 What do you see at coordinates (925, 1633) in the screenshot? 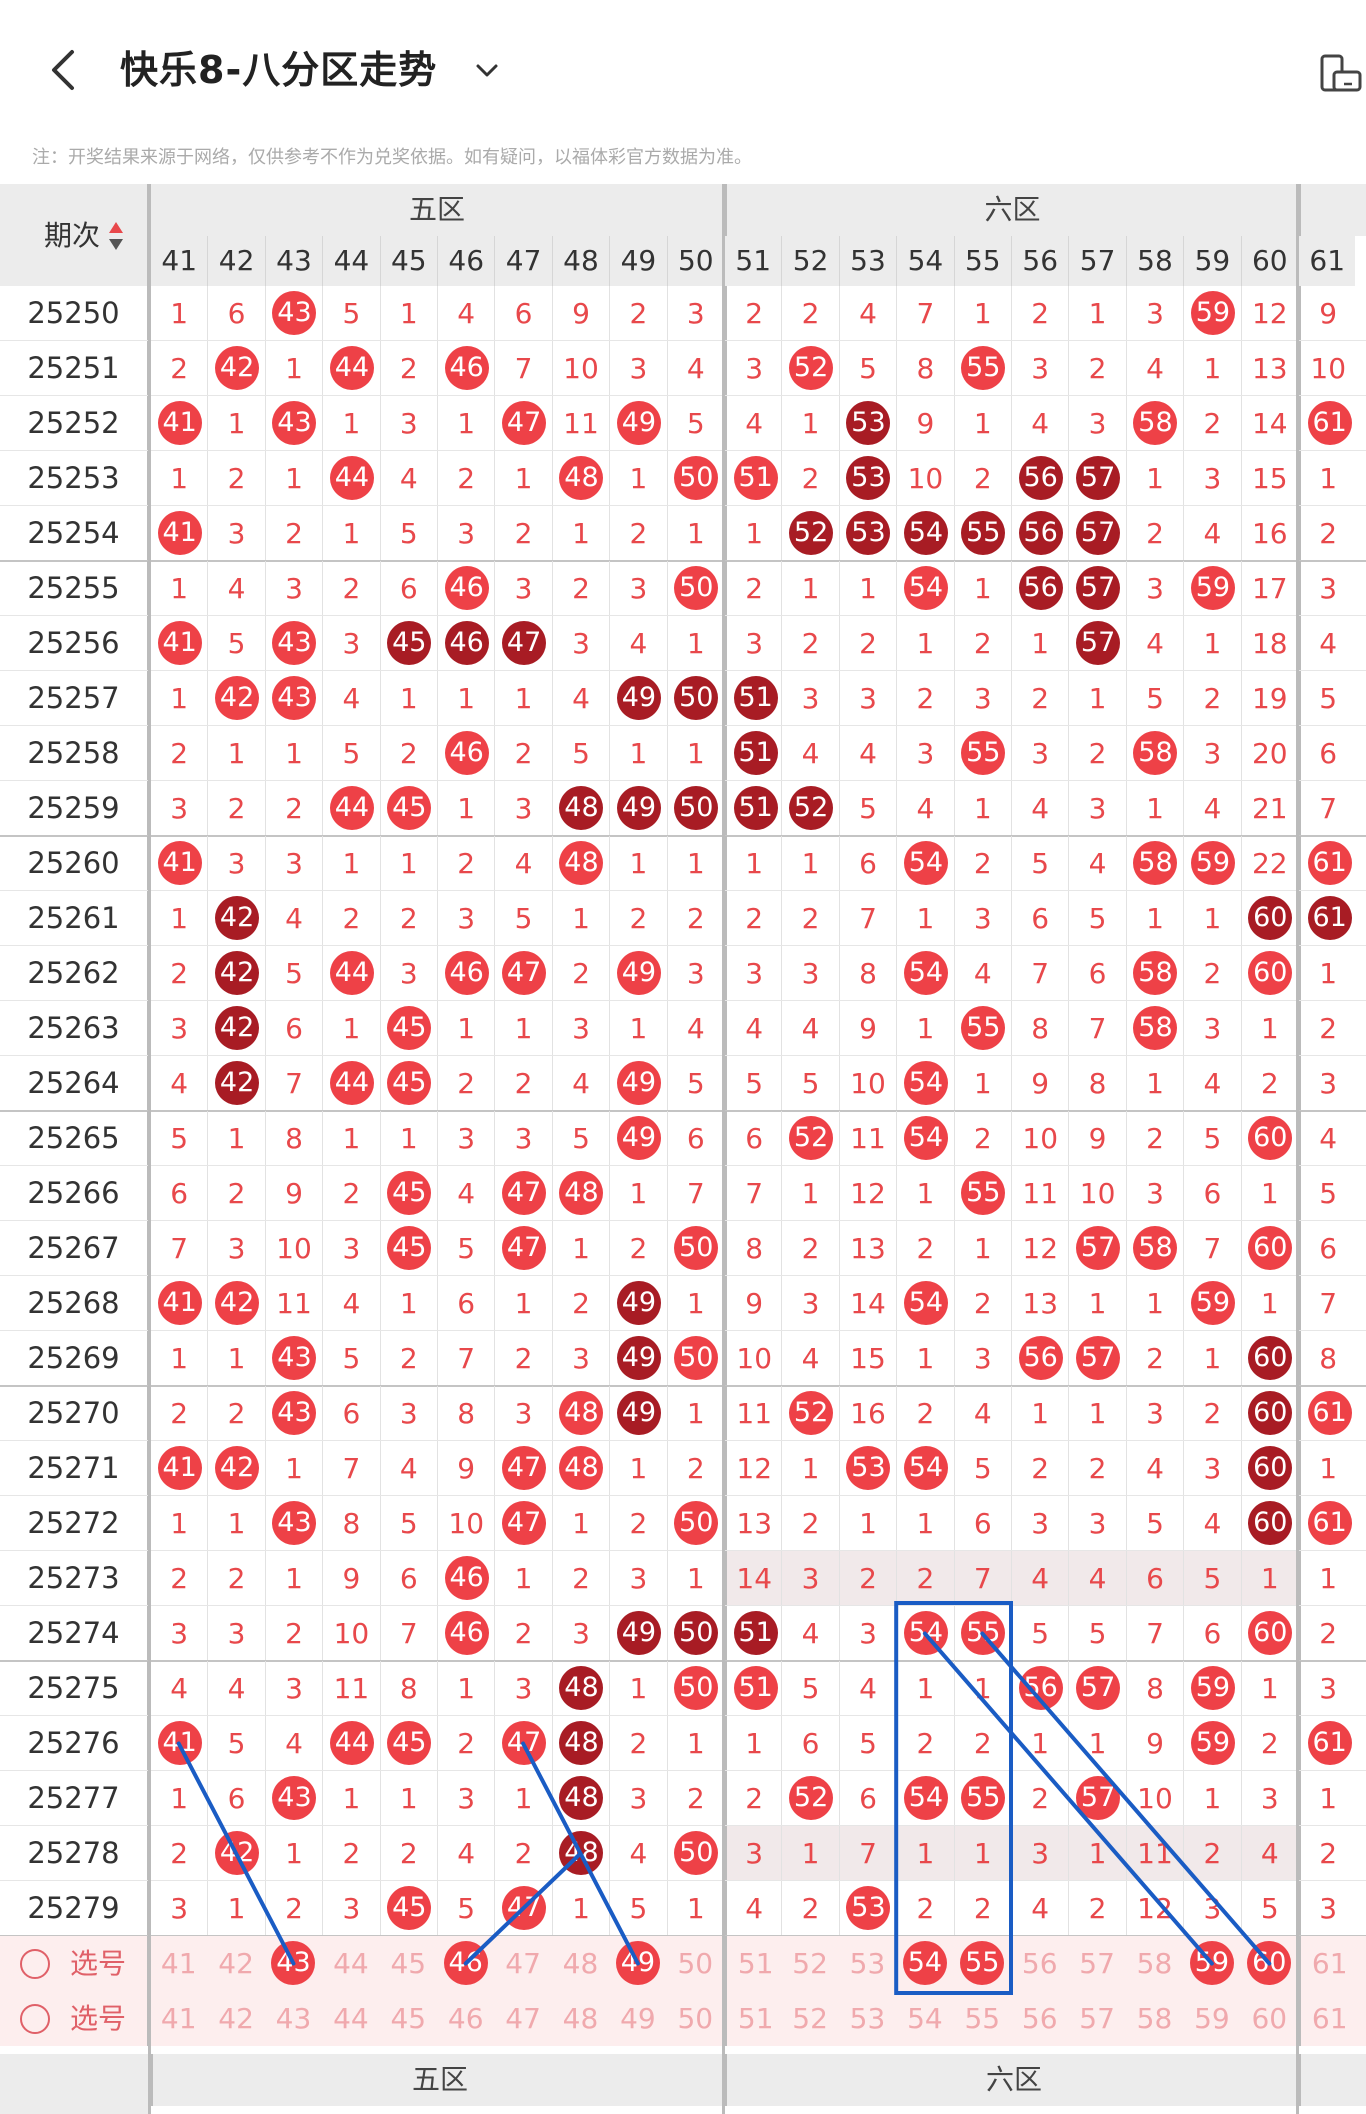
I see `number-ball: 54` at bounding box center [925, 1633].